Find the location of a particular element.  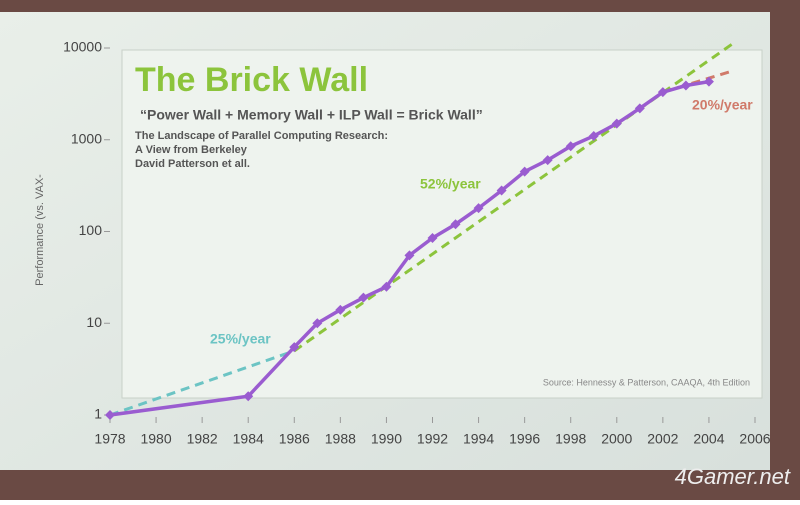

x-tick-label: 1978 is located at coordinates (109, 439).